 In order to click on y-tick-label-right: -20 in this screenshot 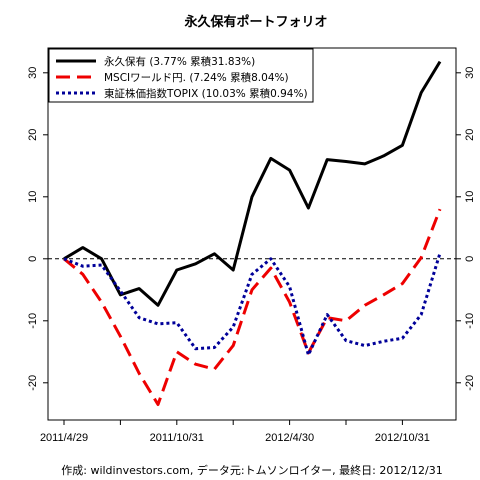, I will do `click(470, 383)`.